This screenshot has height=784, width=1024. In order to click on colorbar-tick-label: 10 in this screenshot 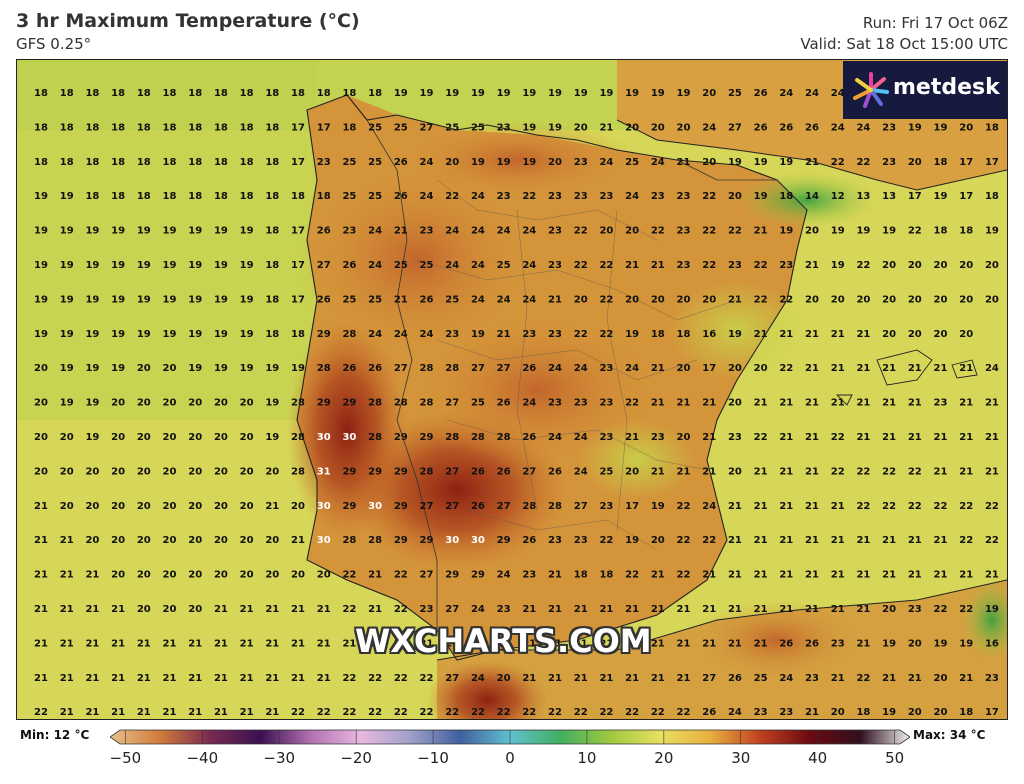, I will do `click(587, 758)`.